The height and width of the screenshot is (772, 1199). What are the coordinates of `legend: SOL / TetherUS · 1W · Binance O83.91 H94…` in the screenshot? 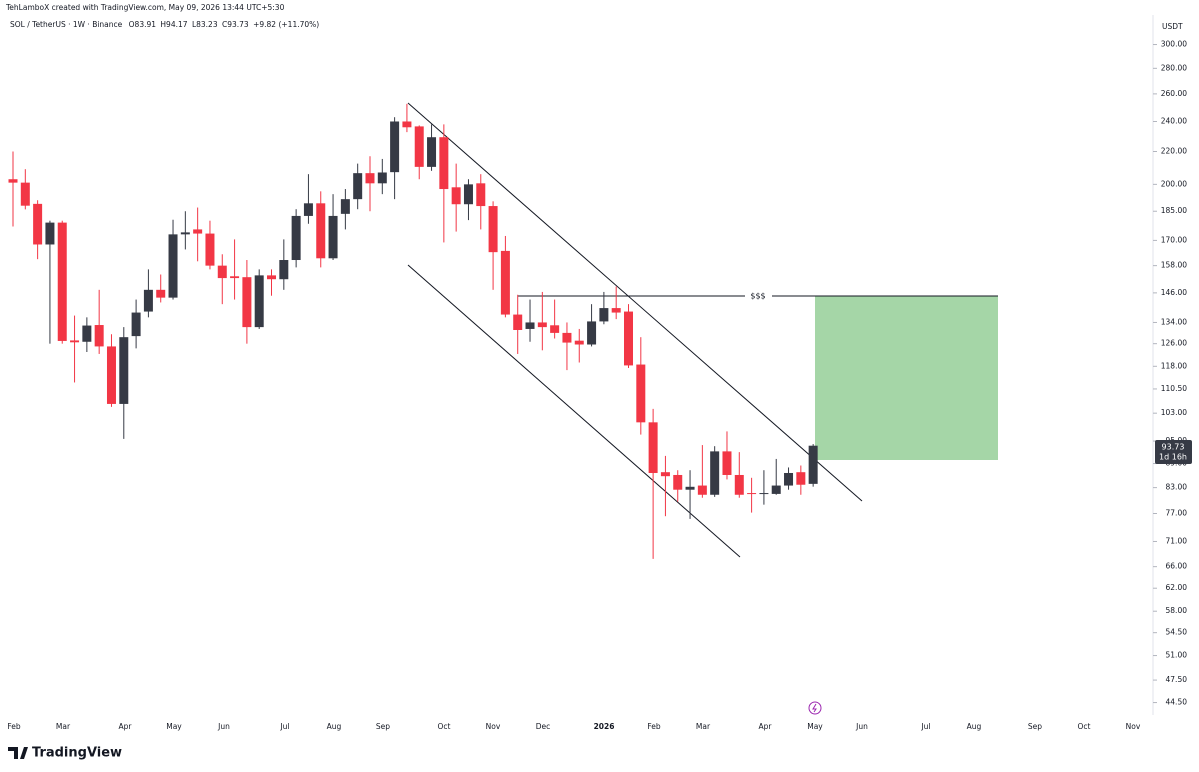 It's located at (164, 24).